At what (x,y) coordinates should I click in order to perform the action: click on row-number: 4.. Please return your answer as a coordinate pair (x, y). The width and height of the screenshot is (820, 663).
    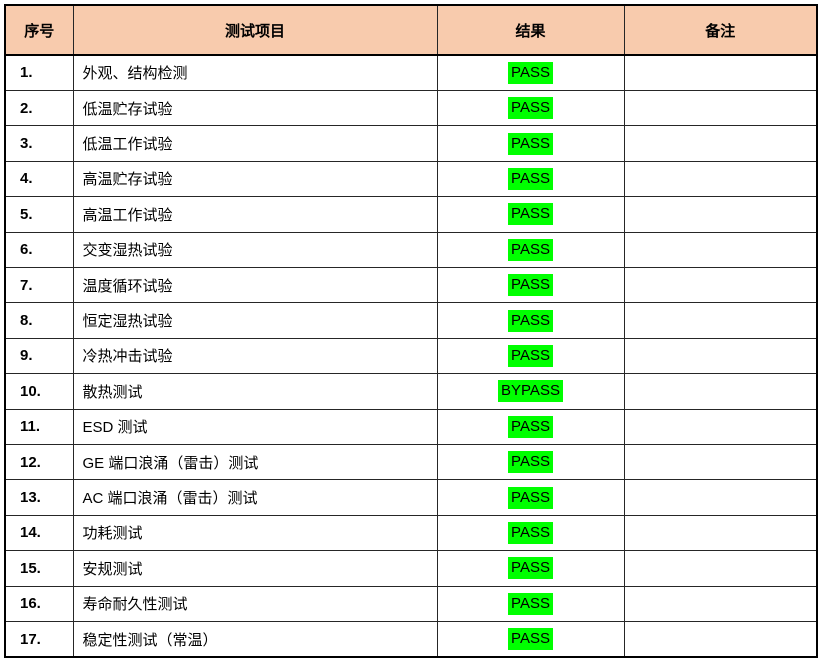
    Looking at the image, I should click on (39, 179).